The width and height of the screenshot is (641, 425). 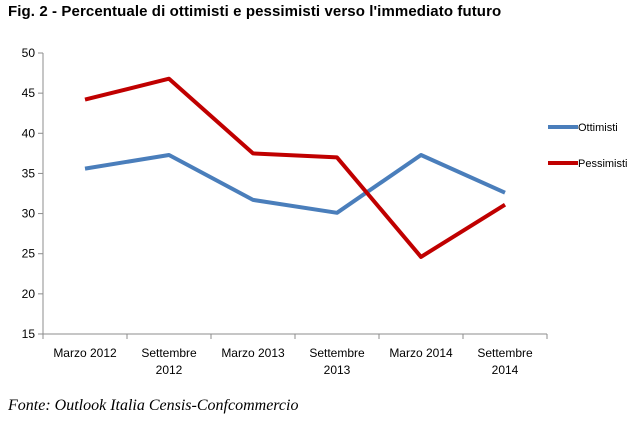 What do you see at coordinates (169, 361) in the screenshot?
I see `x-tick-label: Settembre 2012` at bounding box center [169, 361].